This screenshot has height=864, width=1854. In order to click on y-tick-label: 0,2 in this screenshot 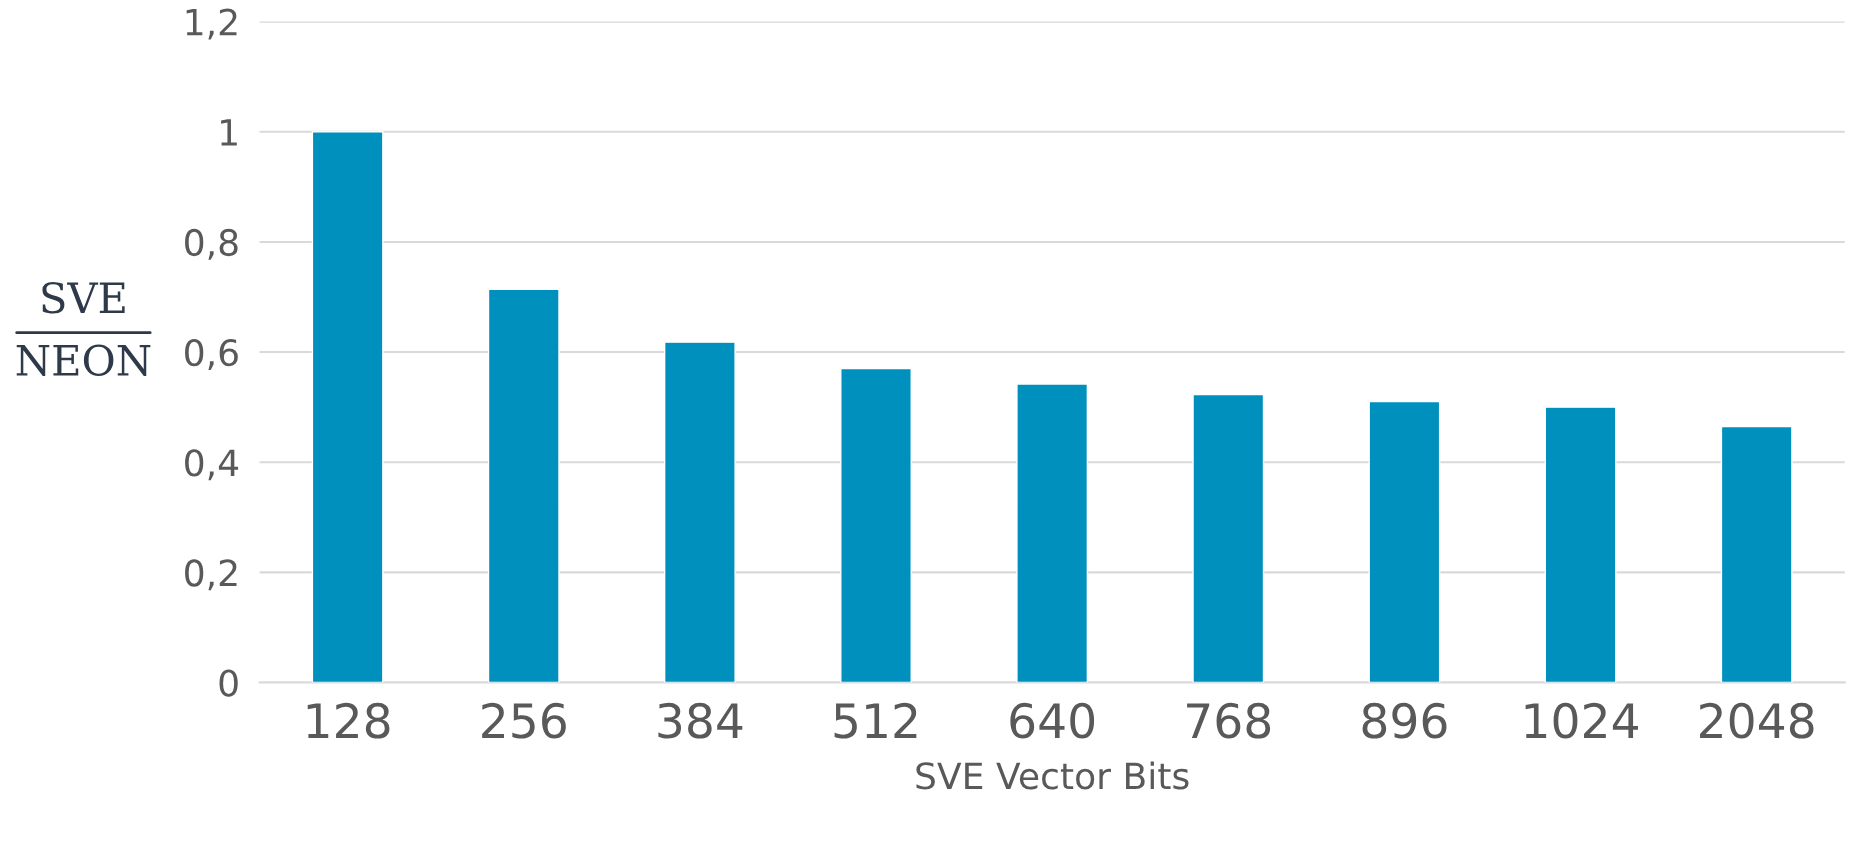, I will do `click(211, 575)`.